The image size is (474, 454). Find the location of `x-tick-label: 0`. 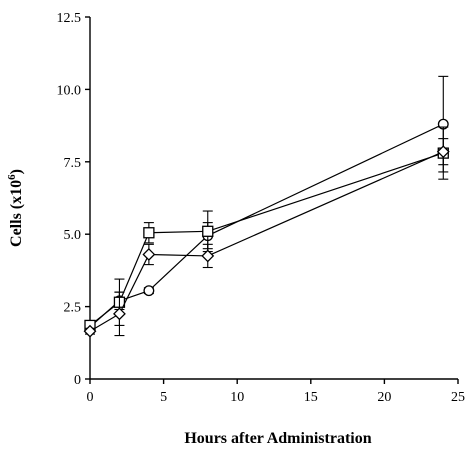

x-tick-label: 0 is located at coordinates (90, 397).